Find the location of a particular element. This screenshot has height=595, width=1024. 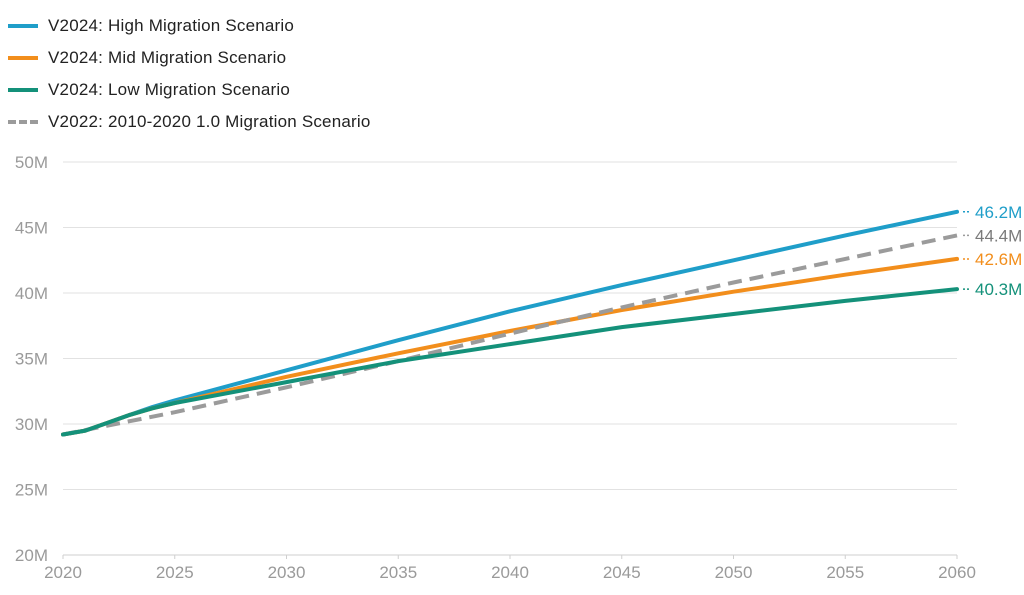

y-tick-label: 25M is located at coordinates (31, 490).